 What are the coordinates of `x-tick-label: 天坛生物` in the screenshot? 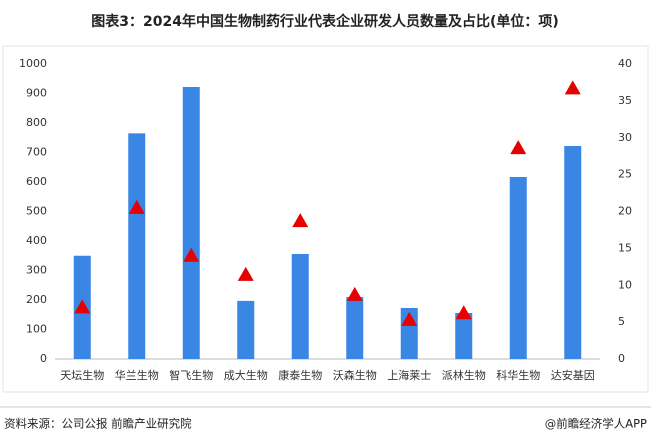 It's located at (82, 375).